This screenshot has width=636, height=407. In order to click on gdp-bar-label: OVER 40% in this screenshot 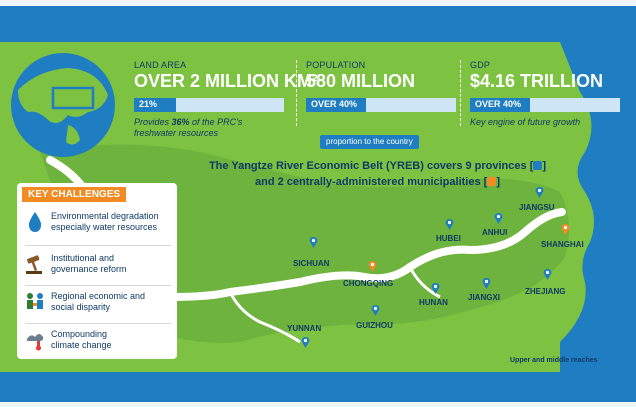, I will do `click(498, 104)`.